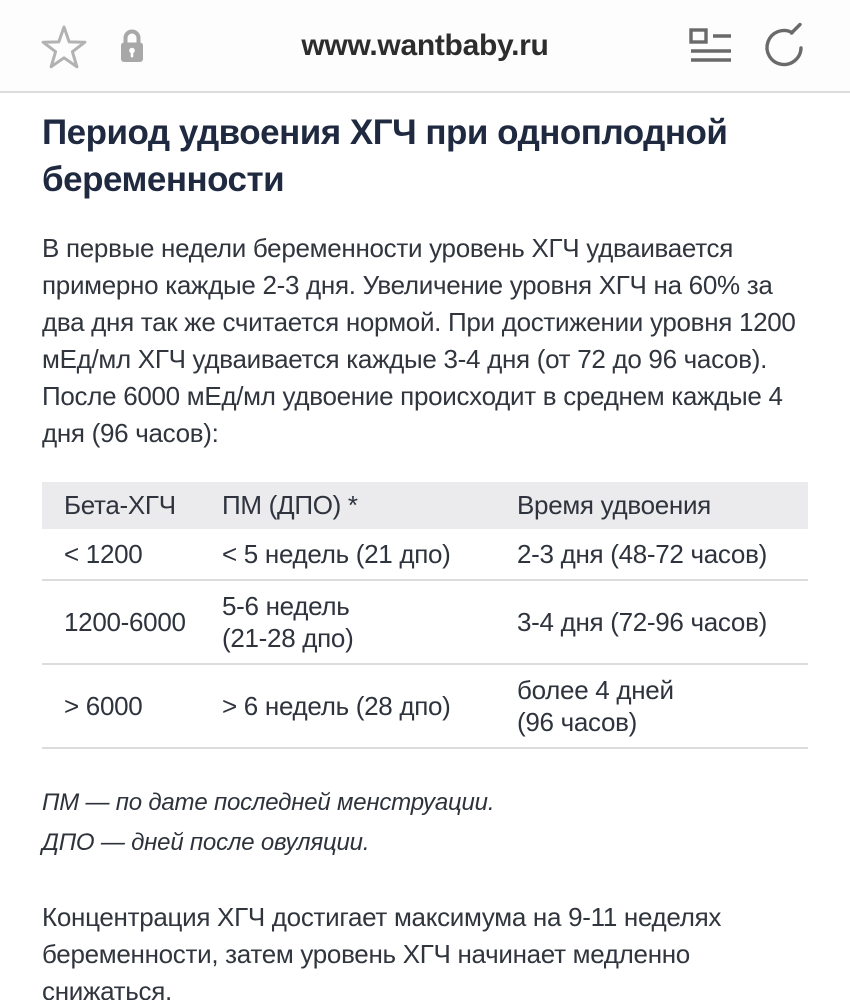  Describe the element at coordinates (132, 706) in the screenshot. I see `cell-beta-hcg: > 6000` at that location.